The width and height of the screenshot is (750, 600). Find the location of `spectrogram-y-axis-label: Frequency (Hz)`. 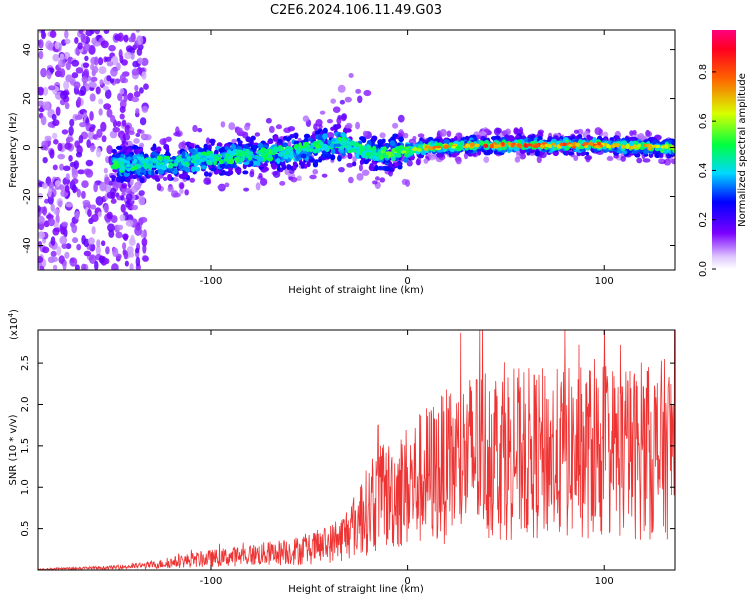

spectrogram-y-axis-label: Frequency (Hz) is located at coordinates (13, 150).